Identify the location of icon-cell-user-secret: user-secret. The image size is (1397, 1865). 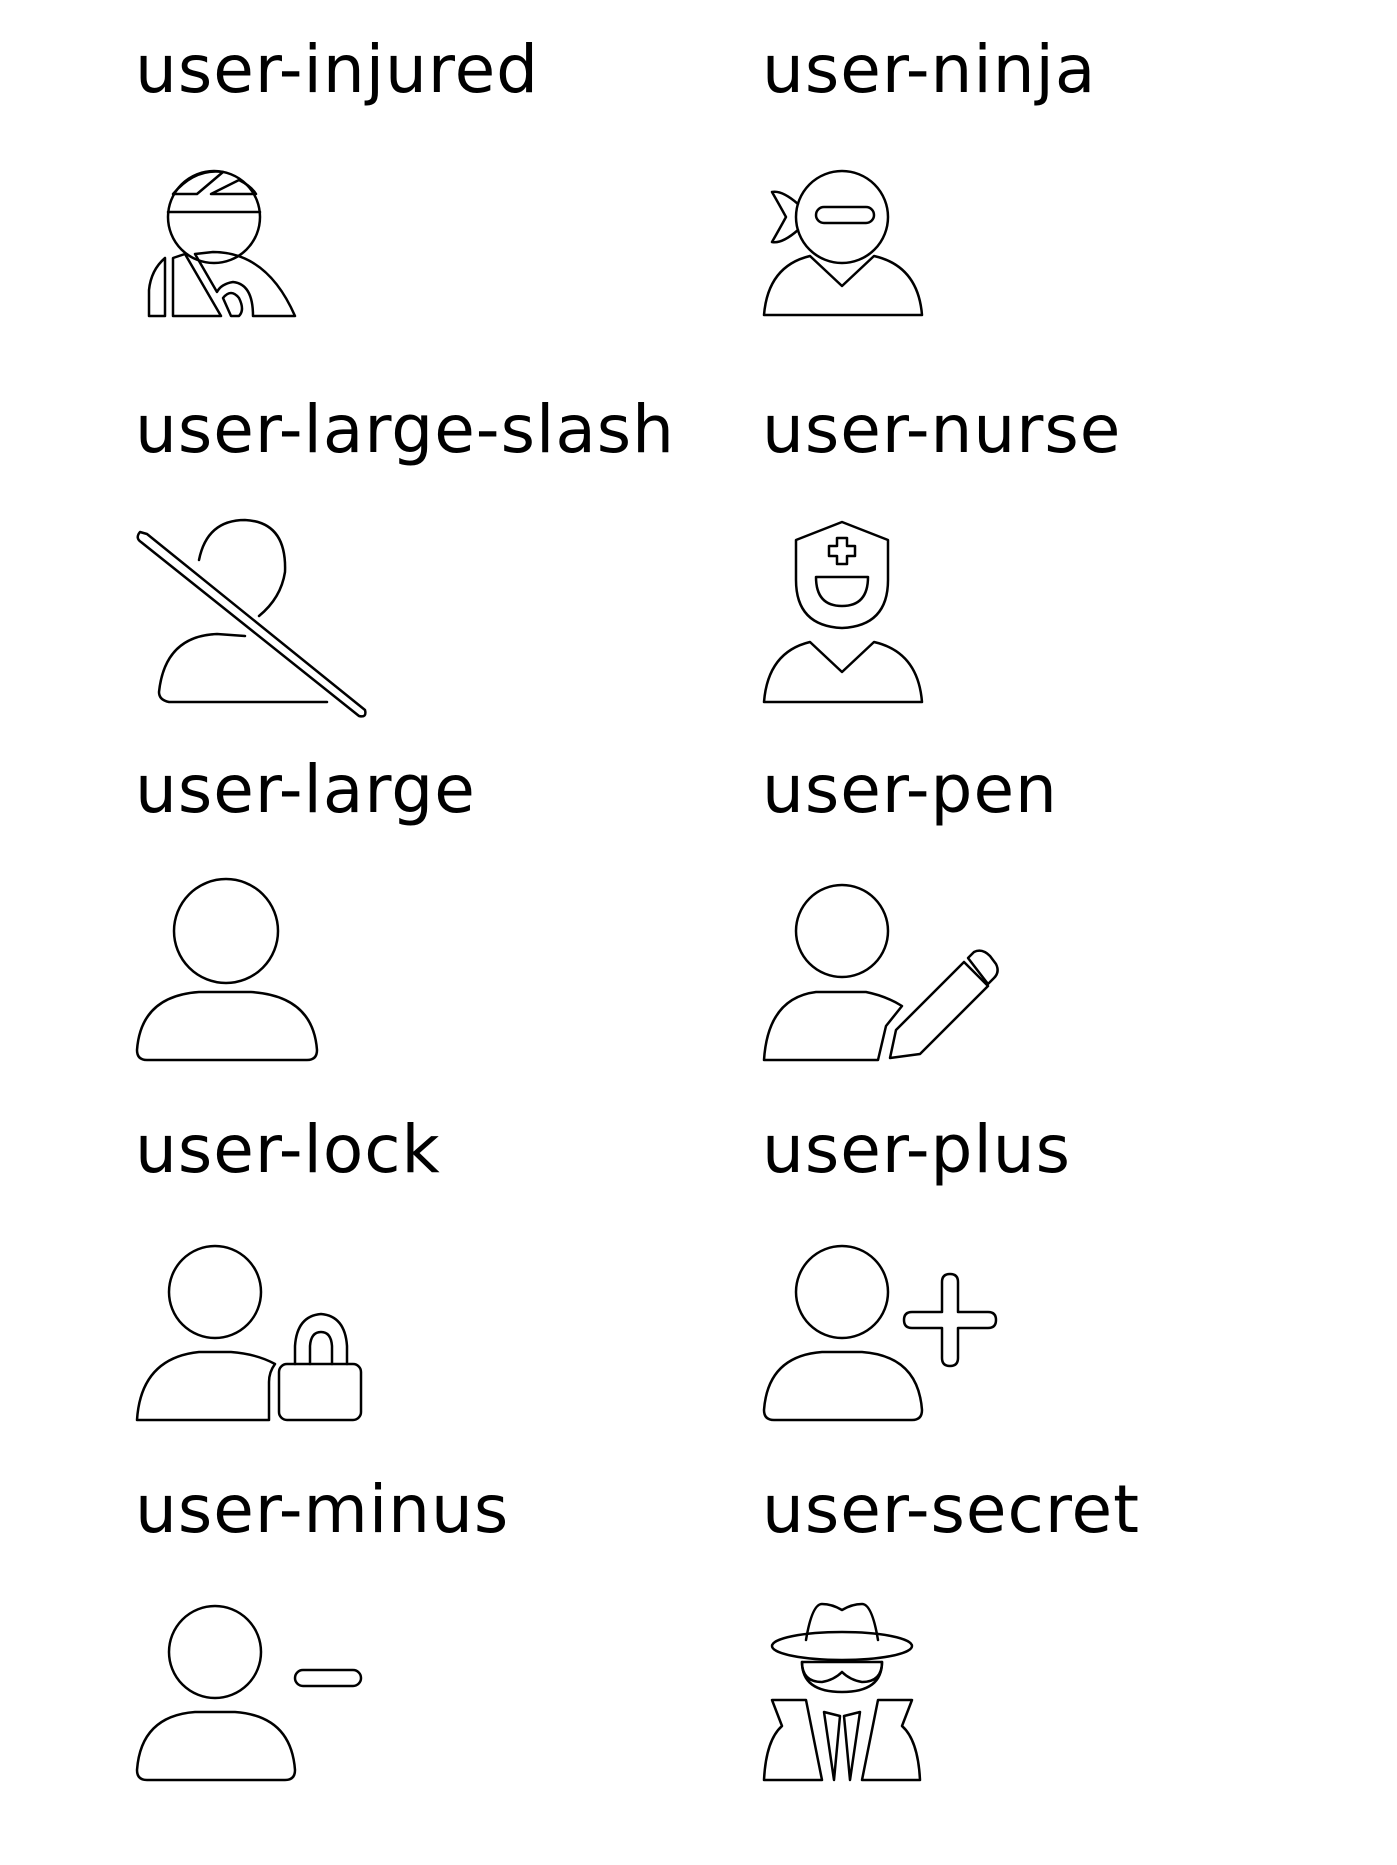
(1042, 1620).